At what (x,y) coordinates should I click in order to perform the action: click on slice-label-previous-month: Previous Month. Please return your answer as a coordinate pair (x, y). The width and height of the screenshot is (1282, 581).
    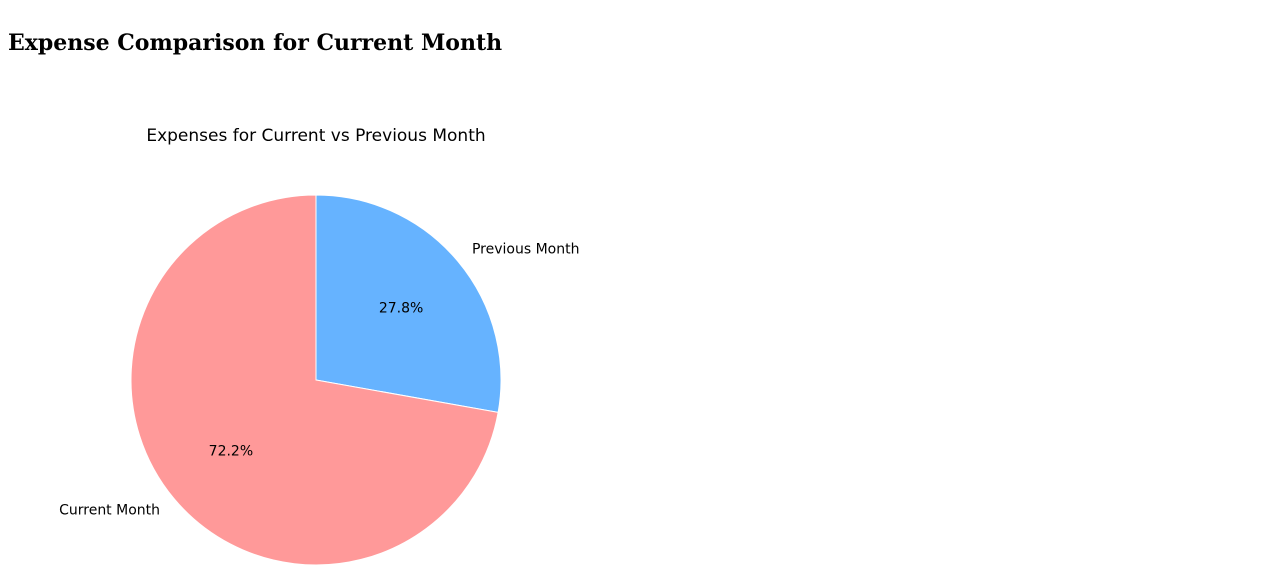
    Looking at the image, I should click on (526, 249).